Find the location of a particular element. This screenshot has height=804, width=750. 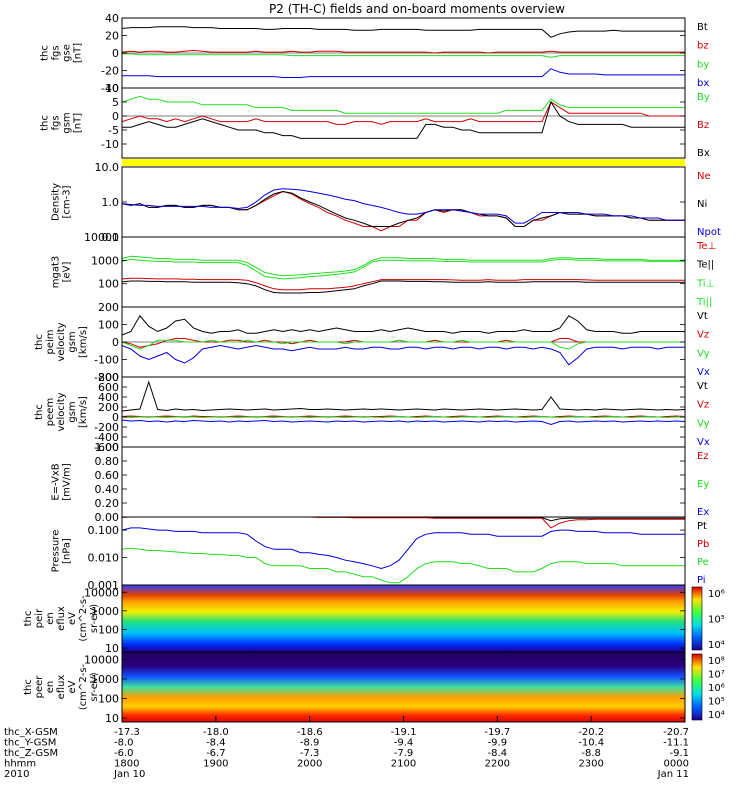

x-tick-label: Jan 11 is located at coordinates (673, 774).